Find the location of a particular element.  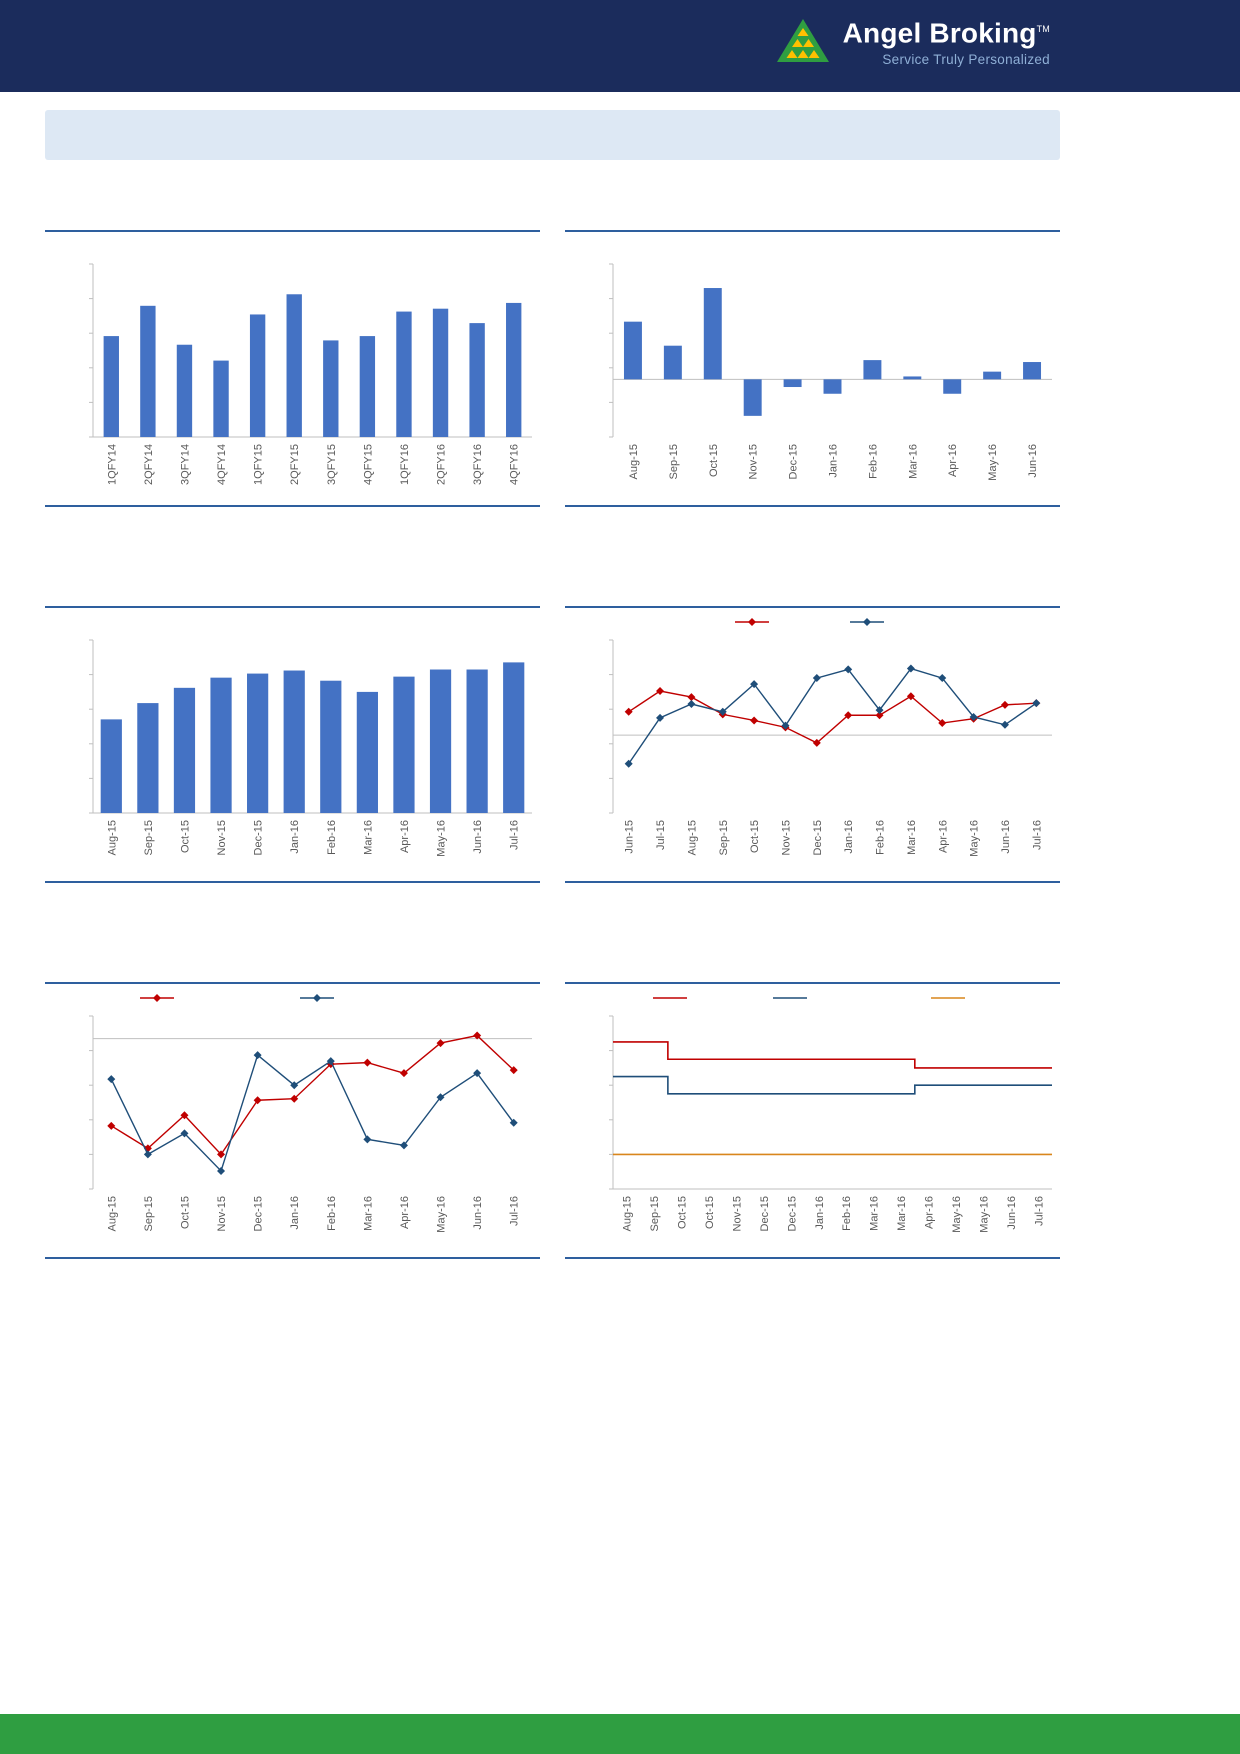

svg-text: Jun-15 is located at coordinates (630, 837).